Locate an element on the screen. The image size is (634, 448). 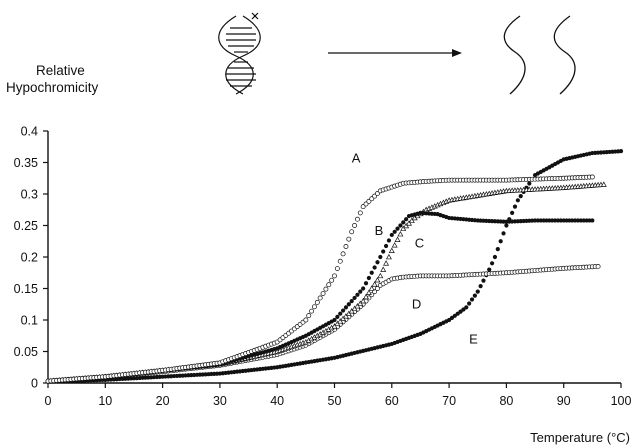
double-helix-illustration is located at coordinates (239, 53).